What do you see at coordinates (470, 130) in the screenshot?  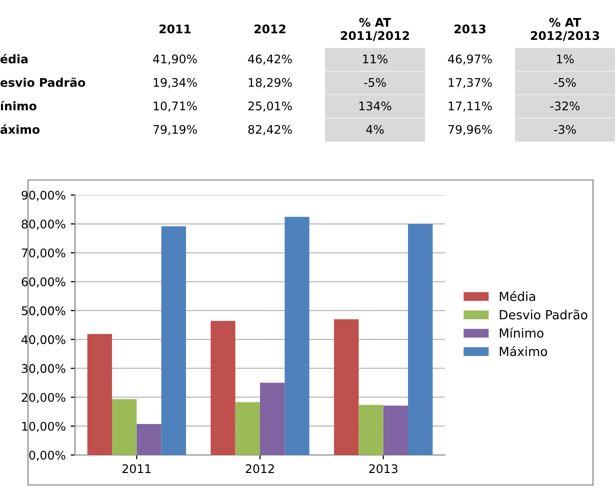 I see `text: 79,96%` at bounding box center [470, 130].